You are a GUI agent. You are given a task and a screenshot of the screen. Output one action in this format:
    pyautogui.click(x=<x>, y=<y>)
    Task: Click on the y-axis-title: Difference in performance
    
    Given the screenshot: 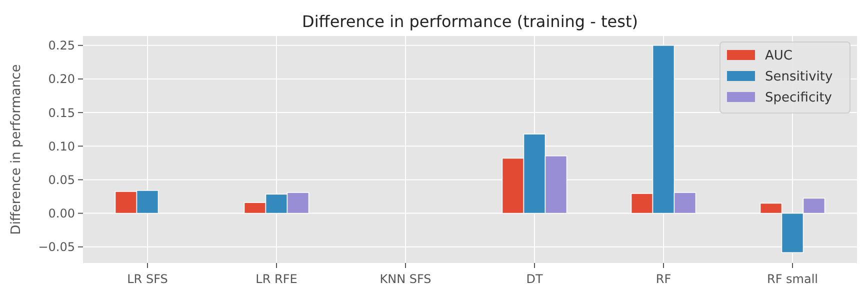 What is the action you would take?
    pyautogui.click(x=16, y=149)
    